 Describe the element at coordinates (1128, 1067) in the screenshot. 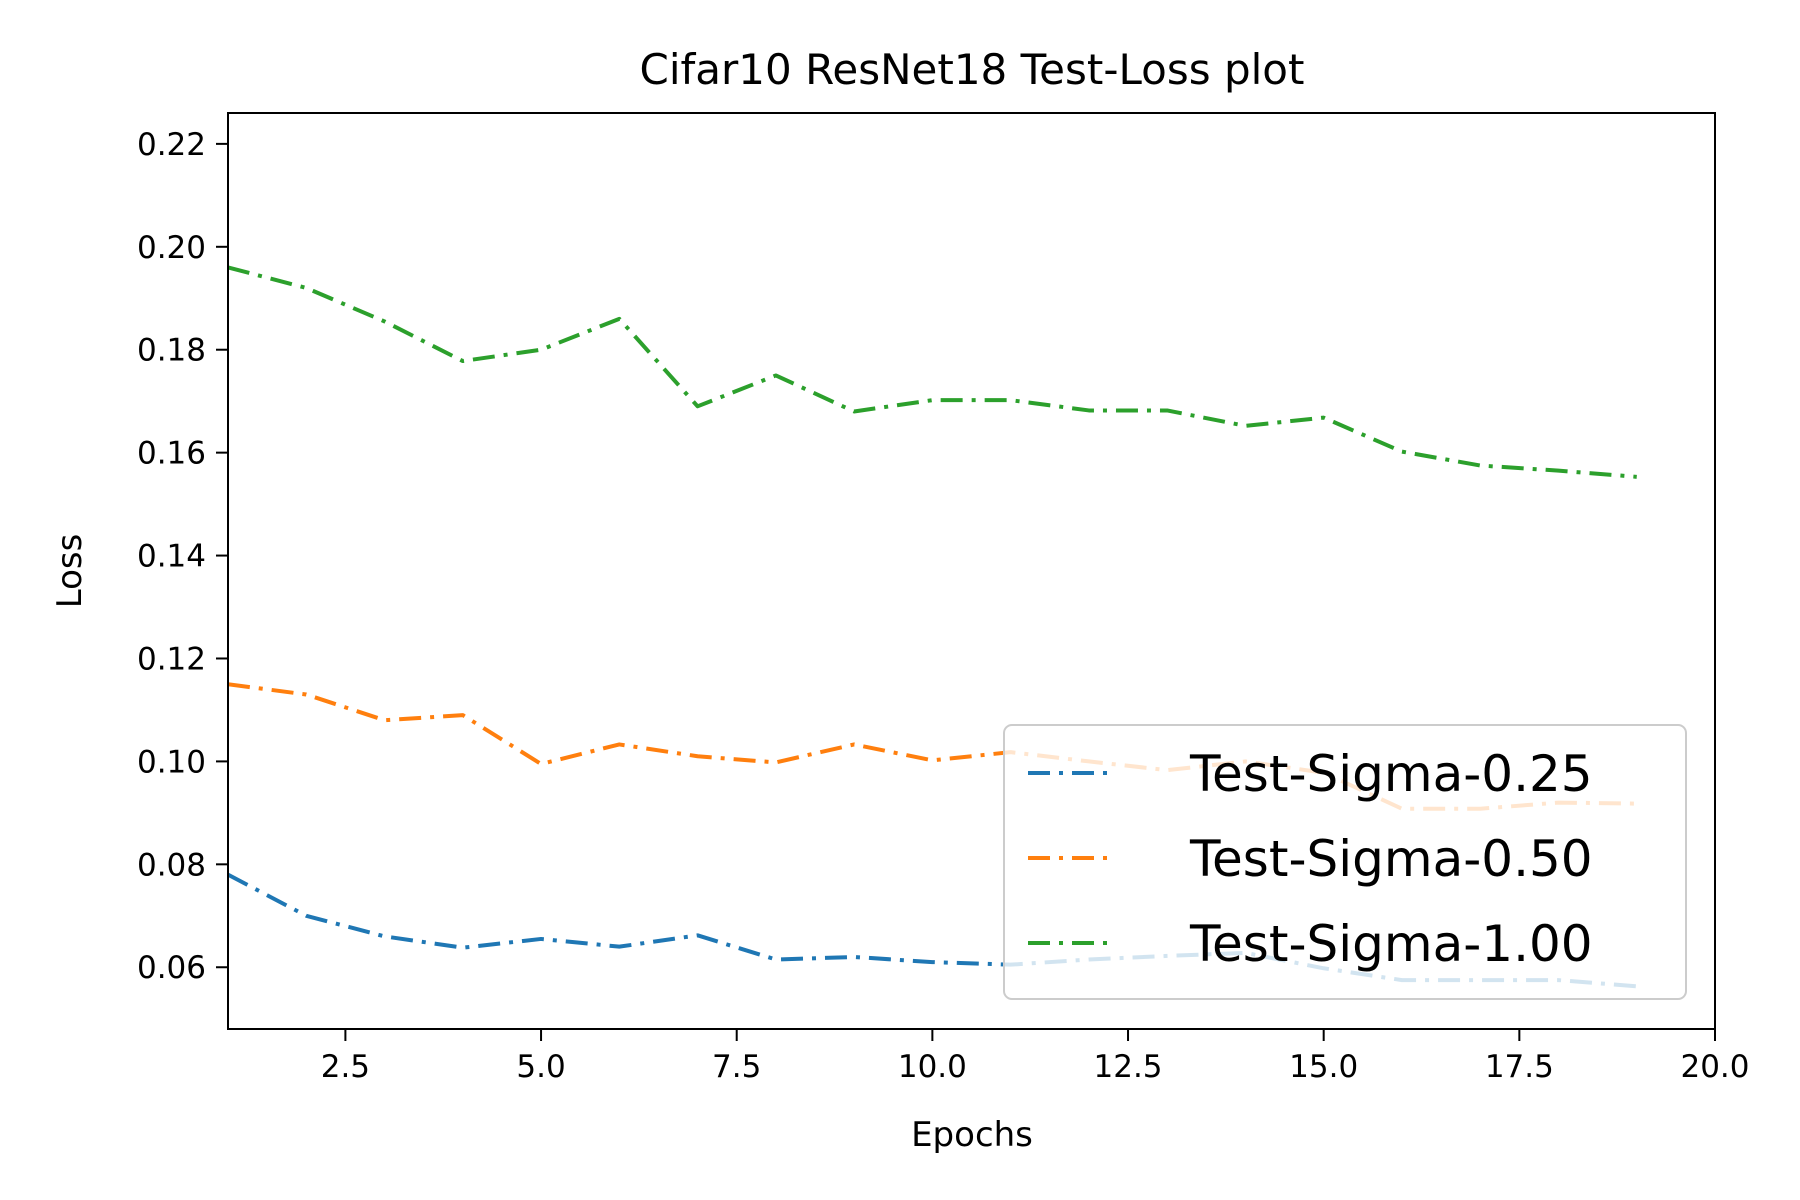

I see `x-tick-label: 12.5` at that location.